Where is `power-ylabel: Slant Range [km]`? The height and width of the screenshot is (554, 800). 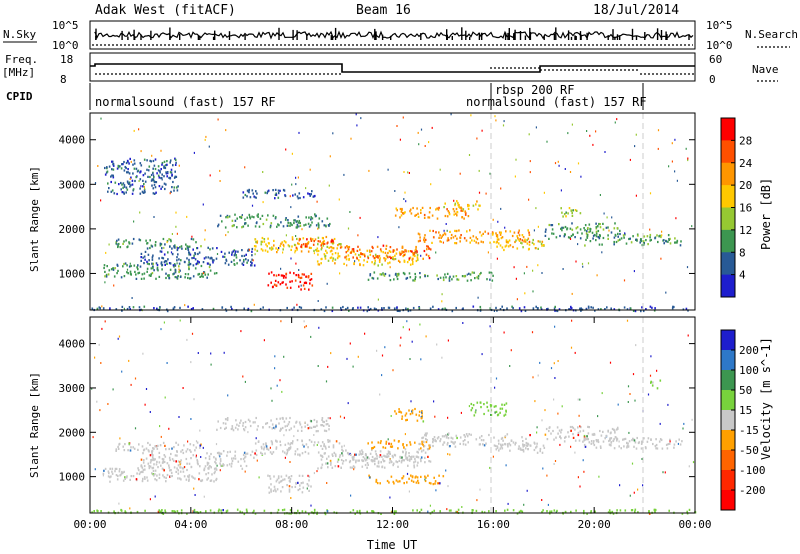
power-ylabel: Slant Range [km] is located at coordinates (34, 219).